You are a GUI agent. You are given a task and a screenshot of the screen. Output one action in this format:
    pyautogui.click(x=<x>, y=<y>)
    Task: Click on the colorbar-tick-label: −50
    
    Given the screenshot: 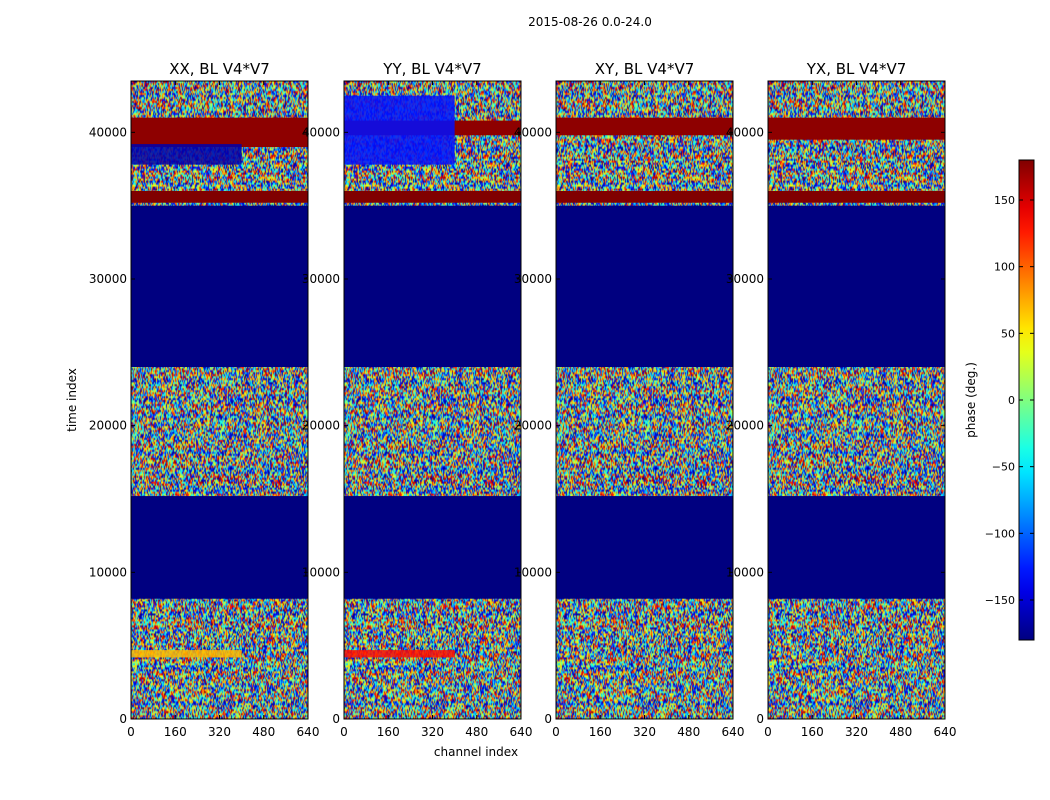 What is the action you would take?
    pyautogui.click(x=1003, y=467)
    